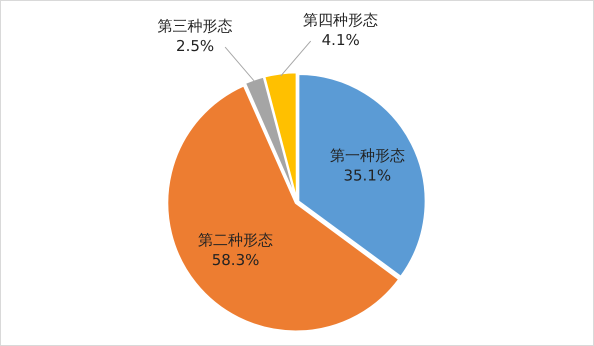 This screenshot has width=594, height=346. I want to click on slice-label: 第三种形态, so click(195, 26).